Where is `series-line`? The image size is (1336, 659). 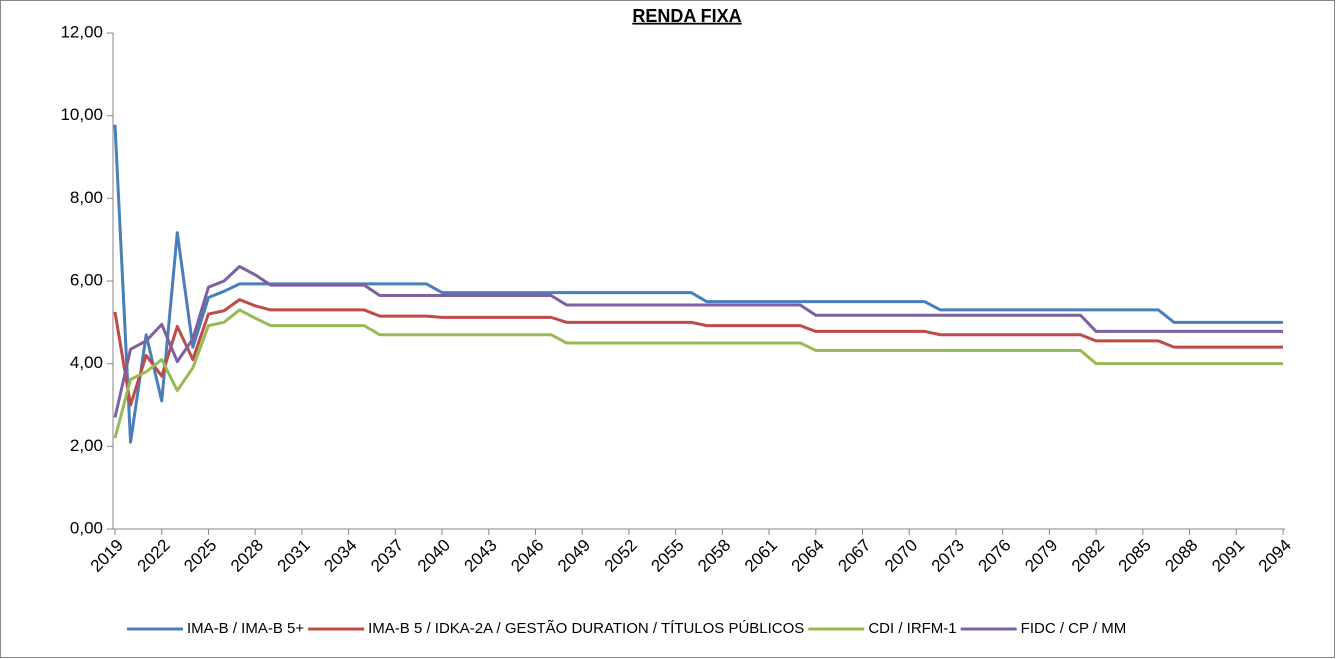
series-line is located at coordinates (698, 352).